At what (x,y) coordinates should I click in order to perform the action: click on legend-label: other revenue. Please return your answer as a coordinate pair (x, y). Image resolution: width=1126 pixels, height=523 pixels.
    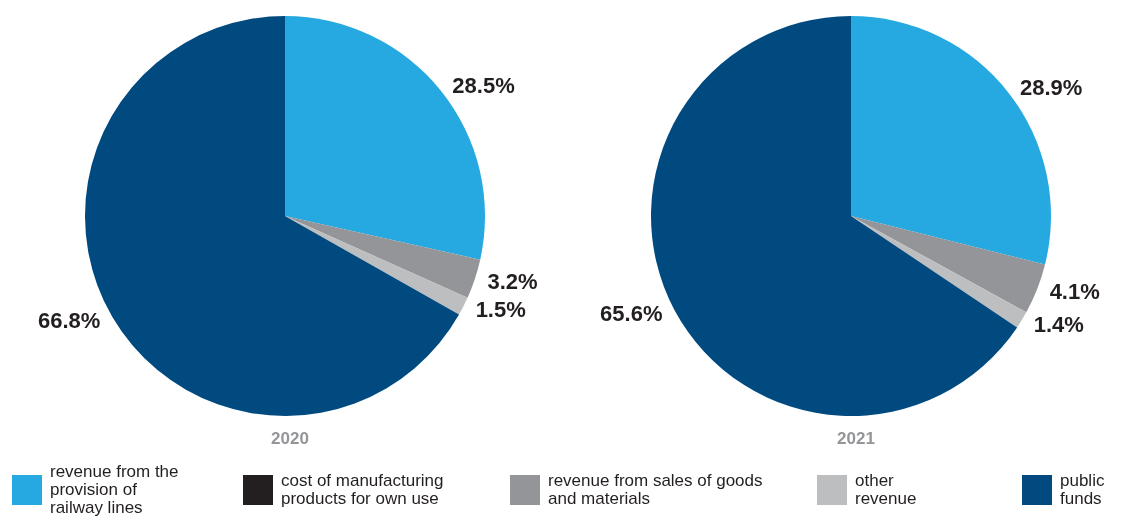
    Looking at the image, I should click on (886, 489).